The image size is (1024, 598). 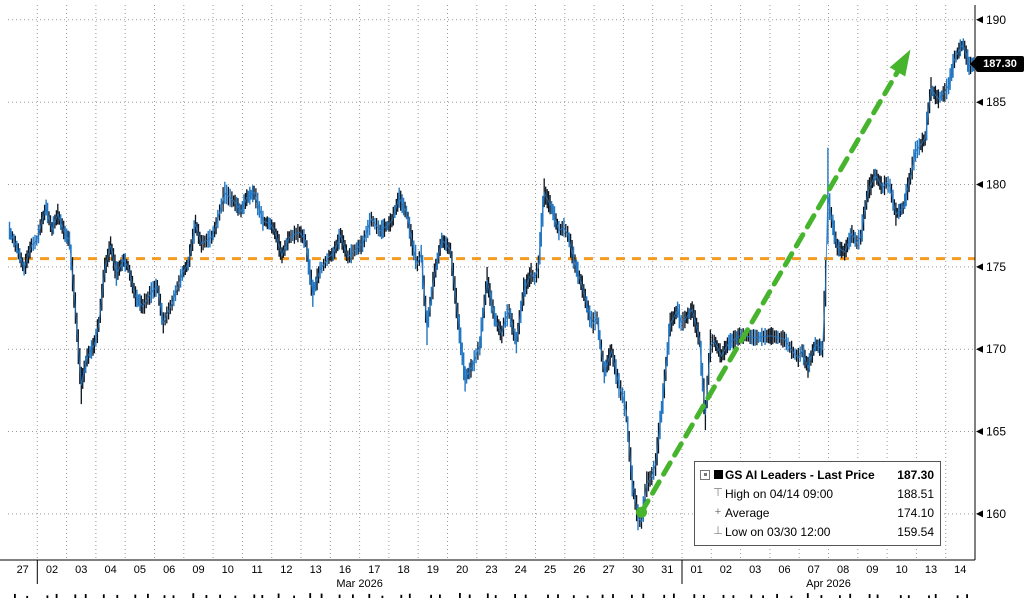 I want to click on series-swatch-slot, so click(x=718, y=474).